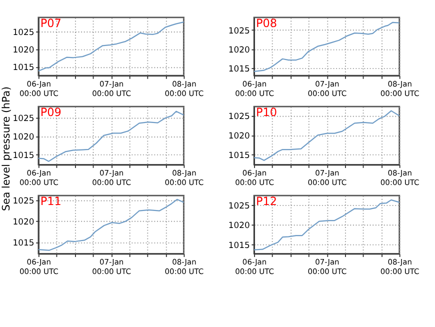 The height and width of the screenshot is (327, 435). What do you see at coordinates (267, 23) in the screenshot?
I see `chart-title: P08` at bounding box center [267, 23].